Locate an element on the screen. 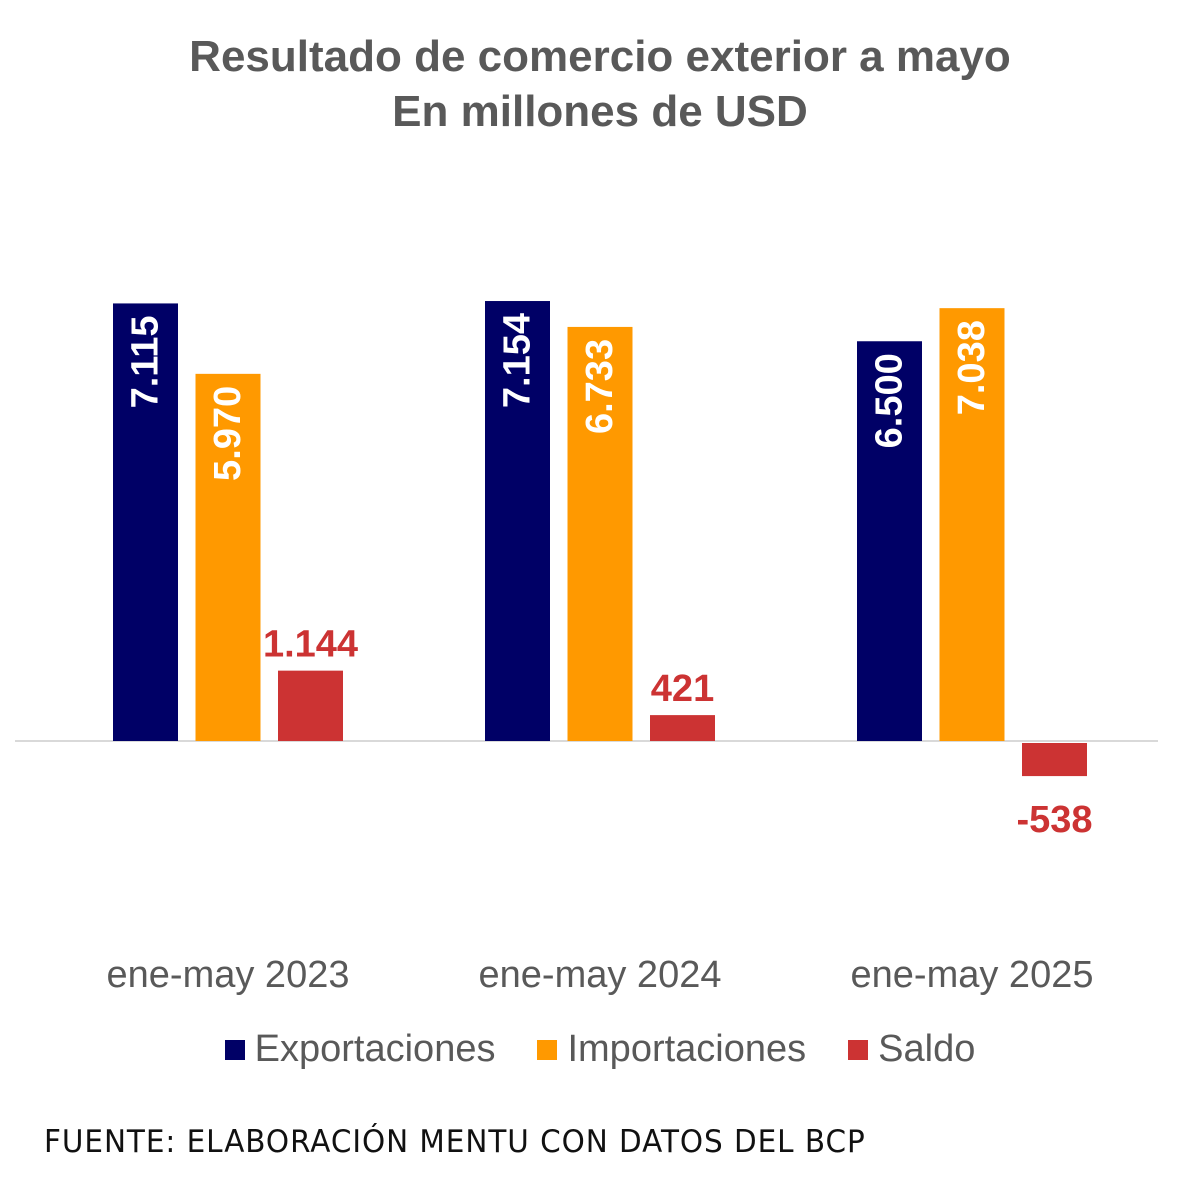 The width and height of the screenshot is (1200, 1184). data-label: 421 is located at coordinates (682, 689).